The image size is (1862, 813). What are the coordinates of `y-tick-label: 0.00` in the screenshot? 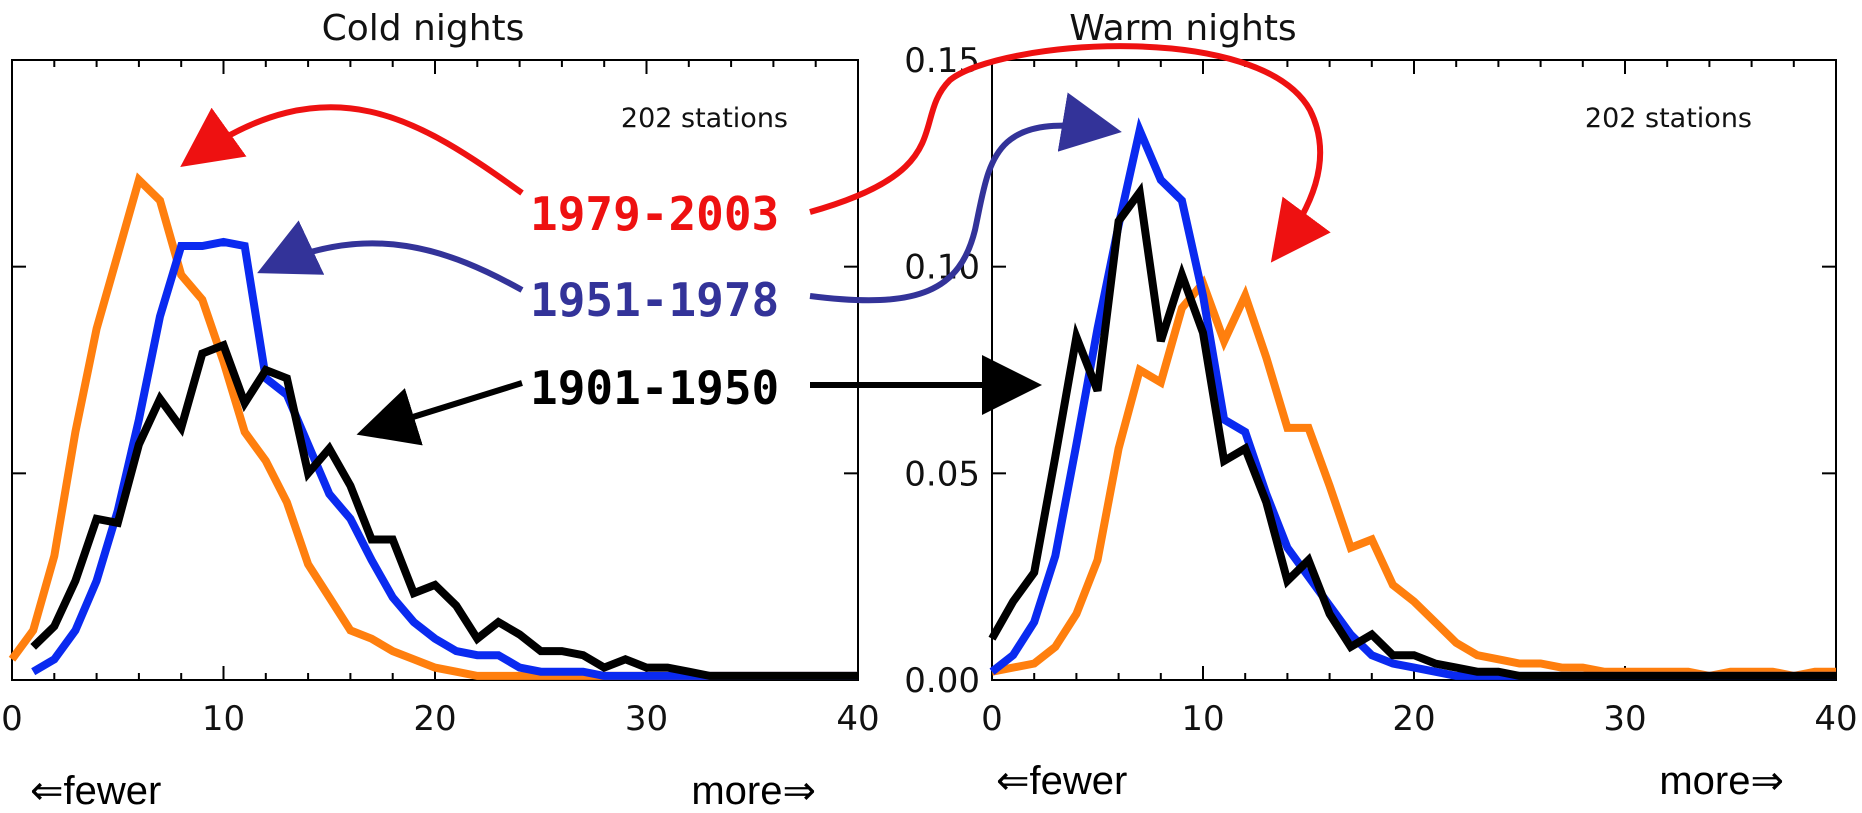 It's located at (942, 681).